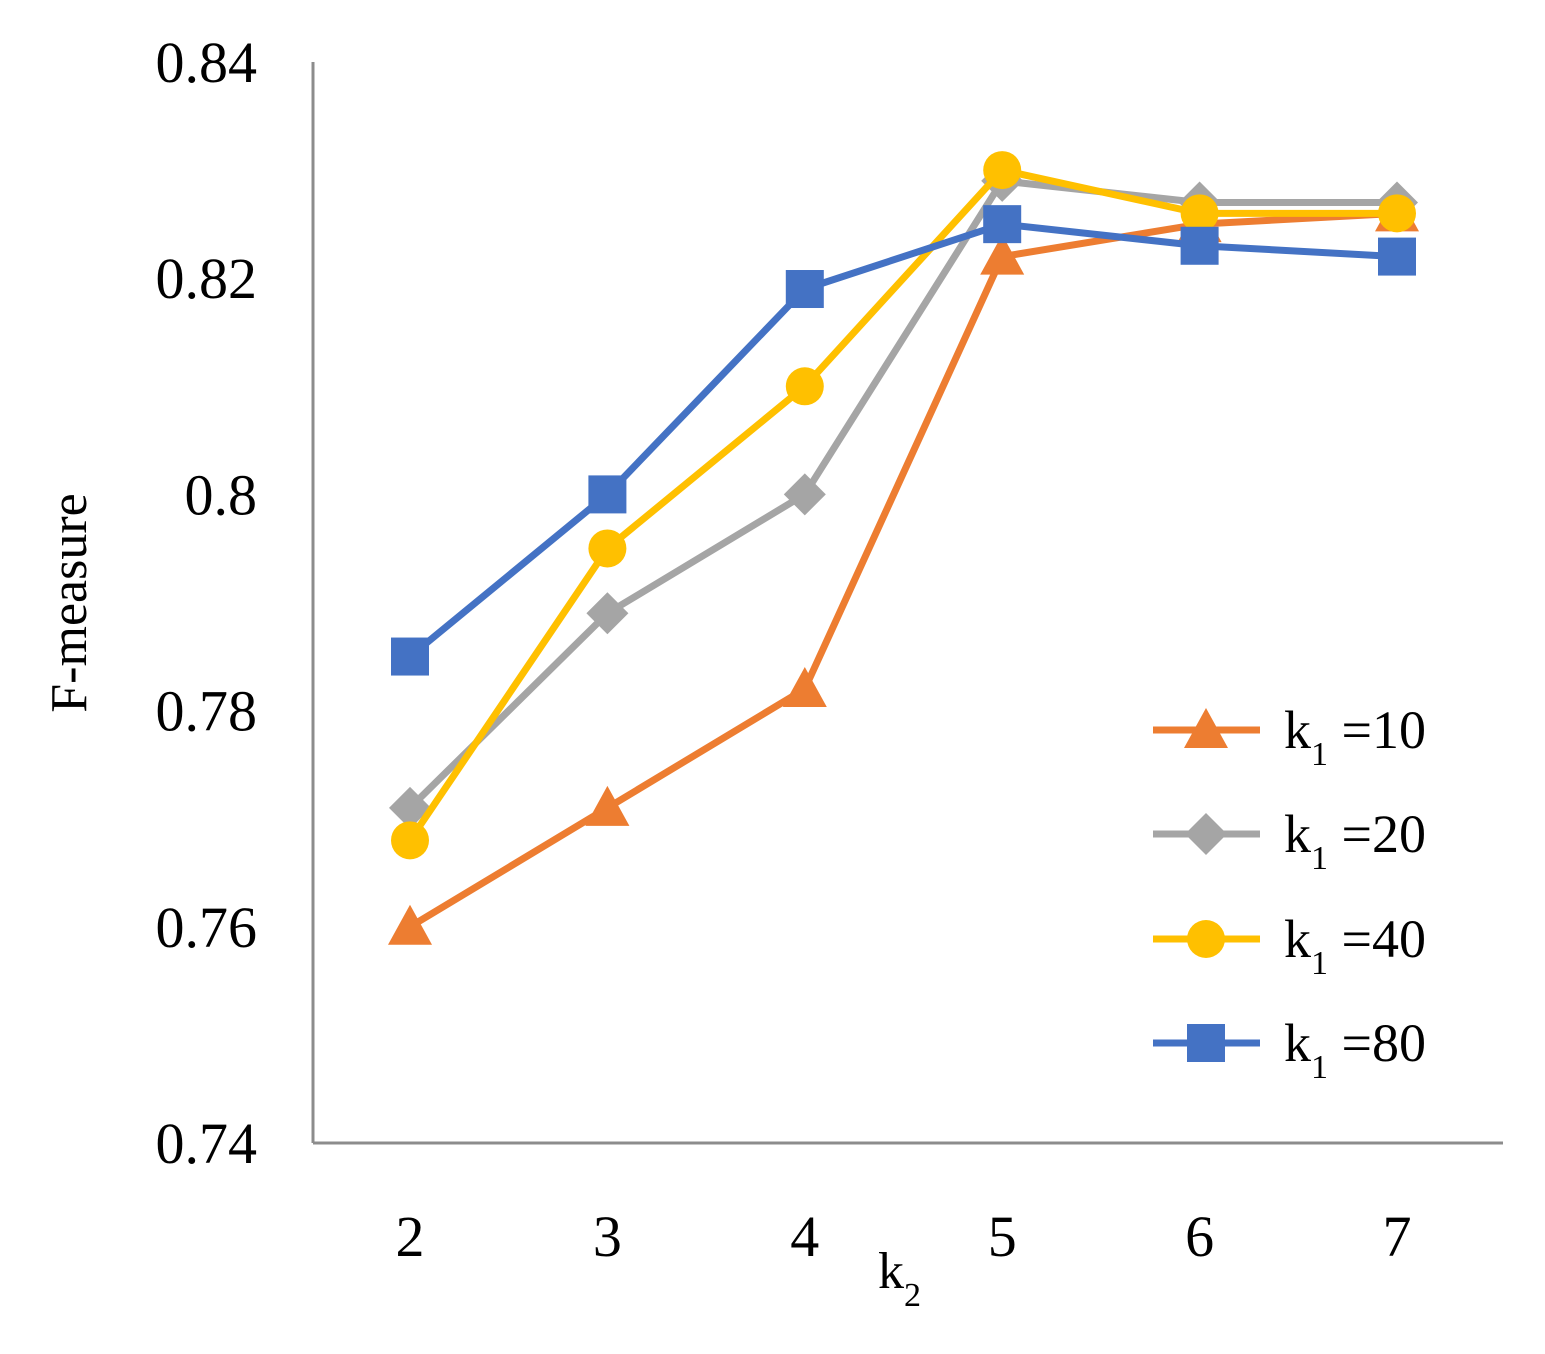  What do you see at coordinates (207, 711) in the screenshot?
I see `y-tick-label: 0.78` at bounding box center [207, 711].